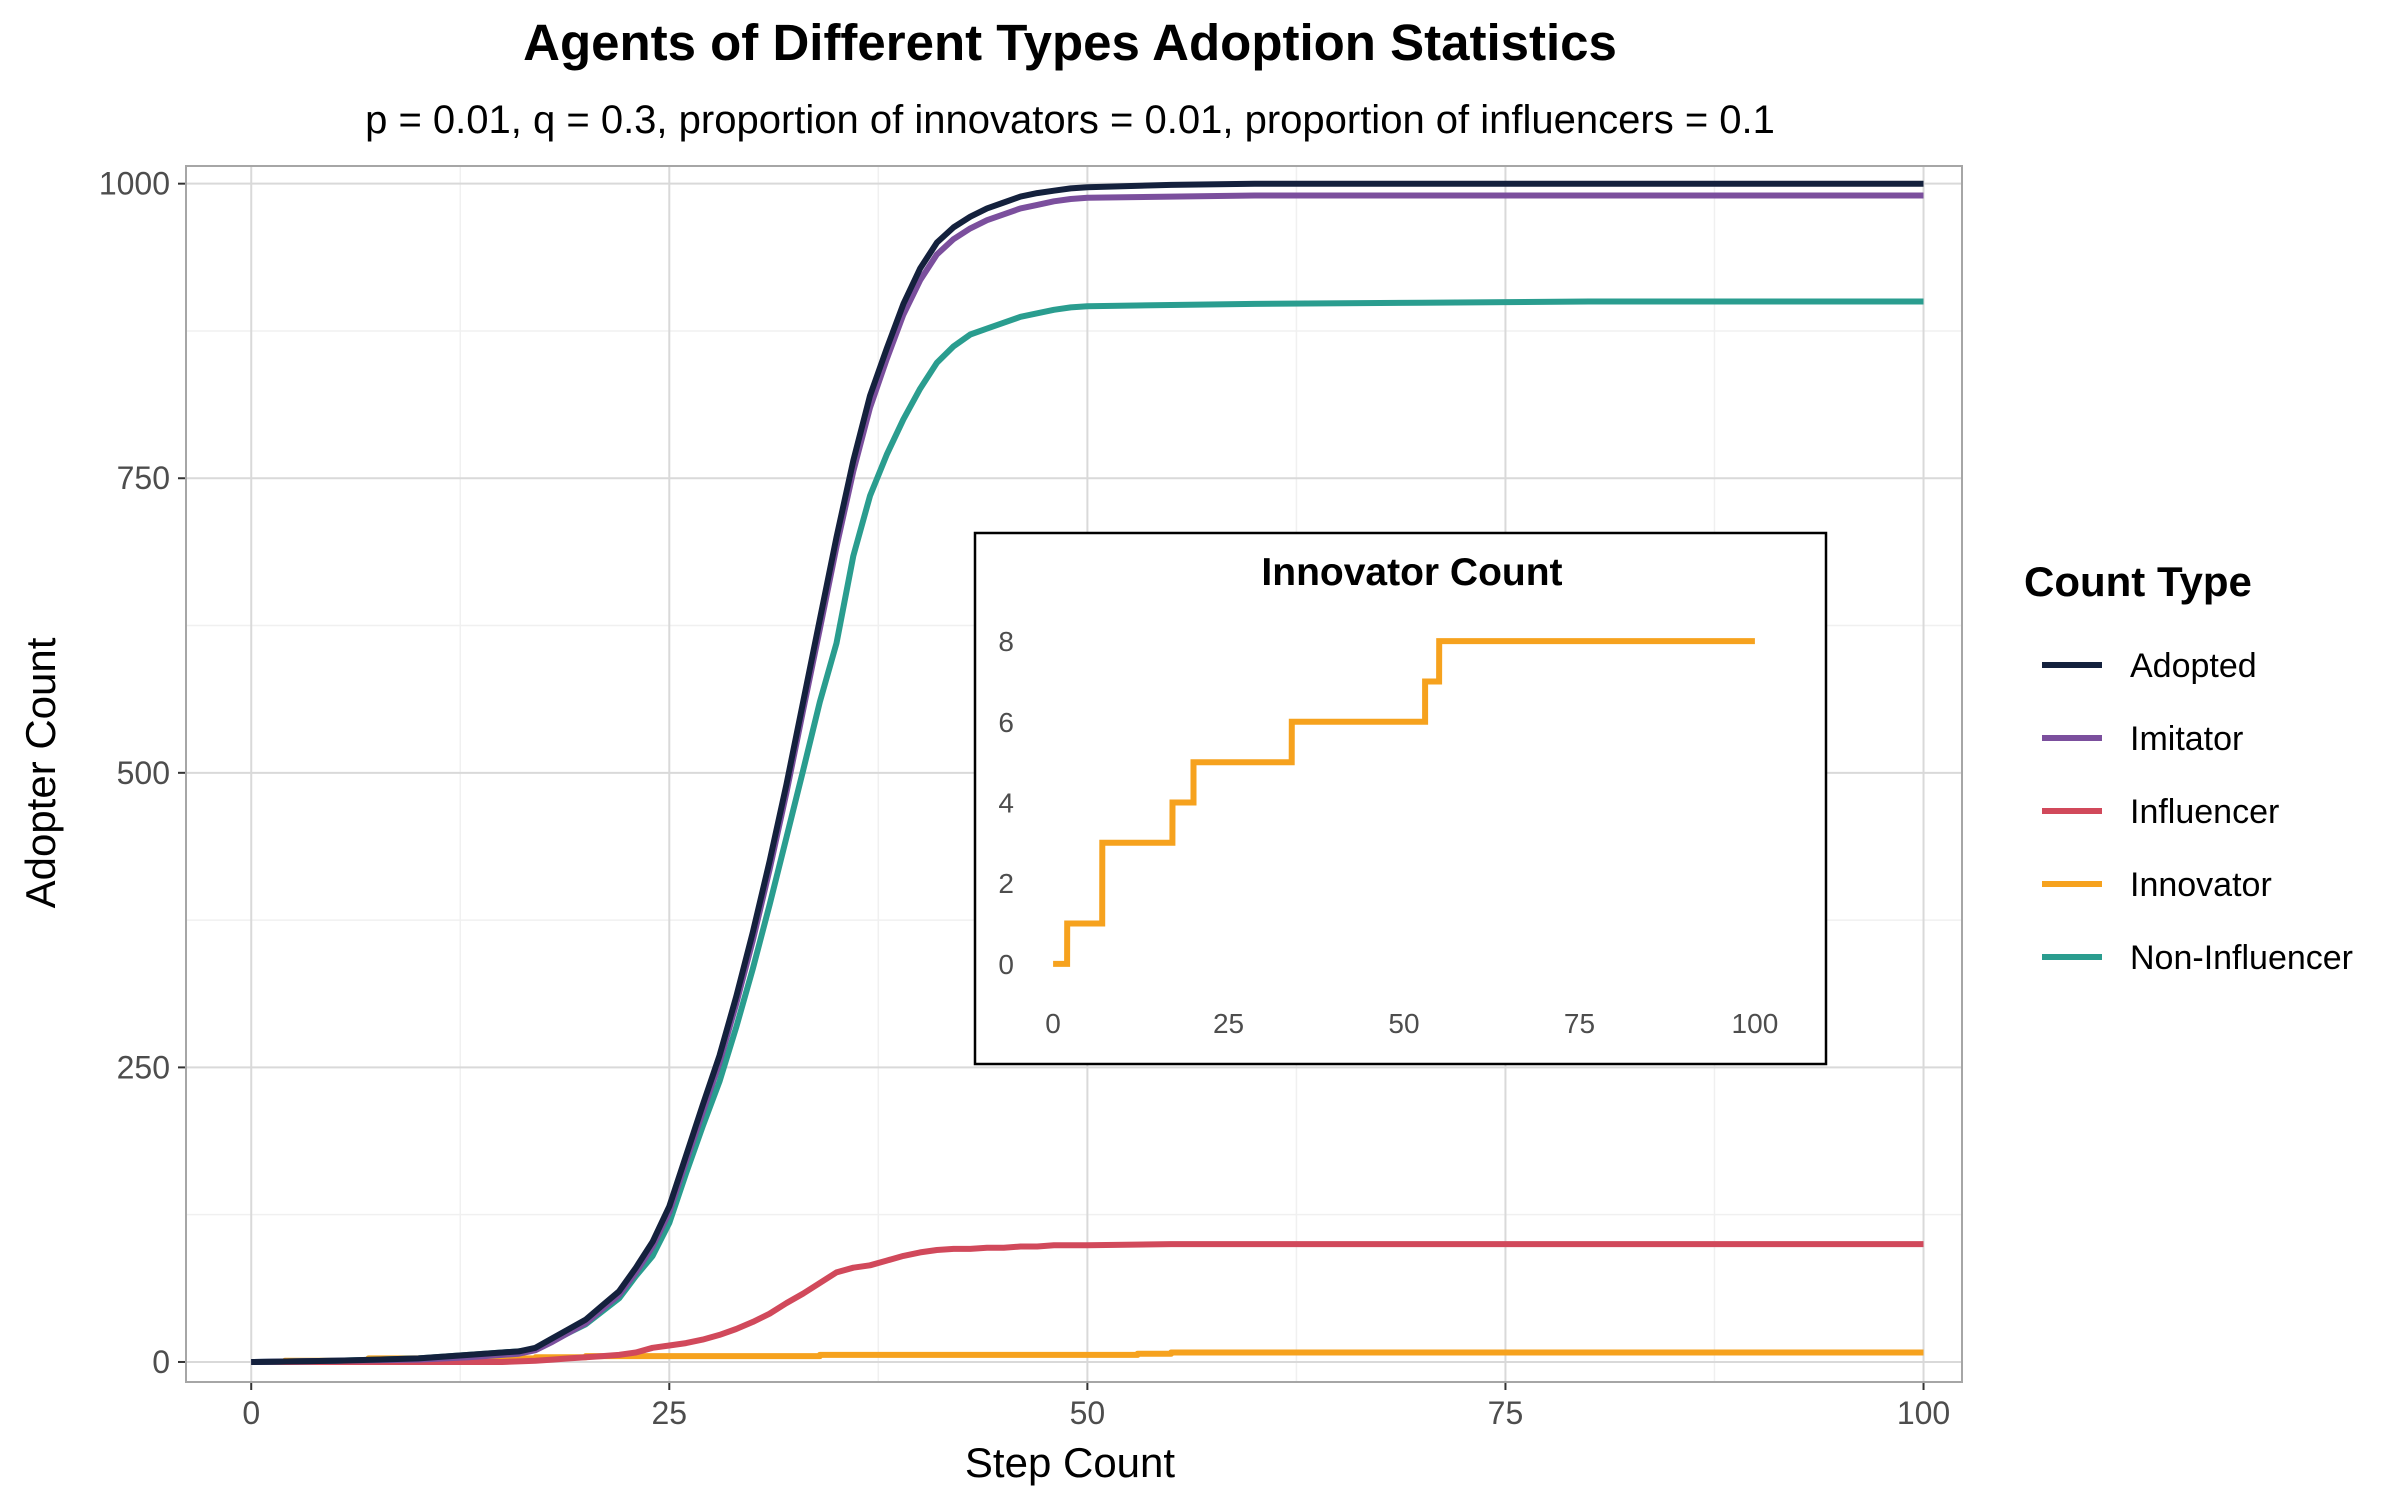 This screenshot has width=2400, height=1500. I want to click on x-tick-label: 100, so click(1923, 1413).